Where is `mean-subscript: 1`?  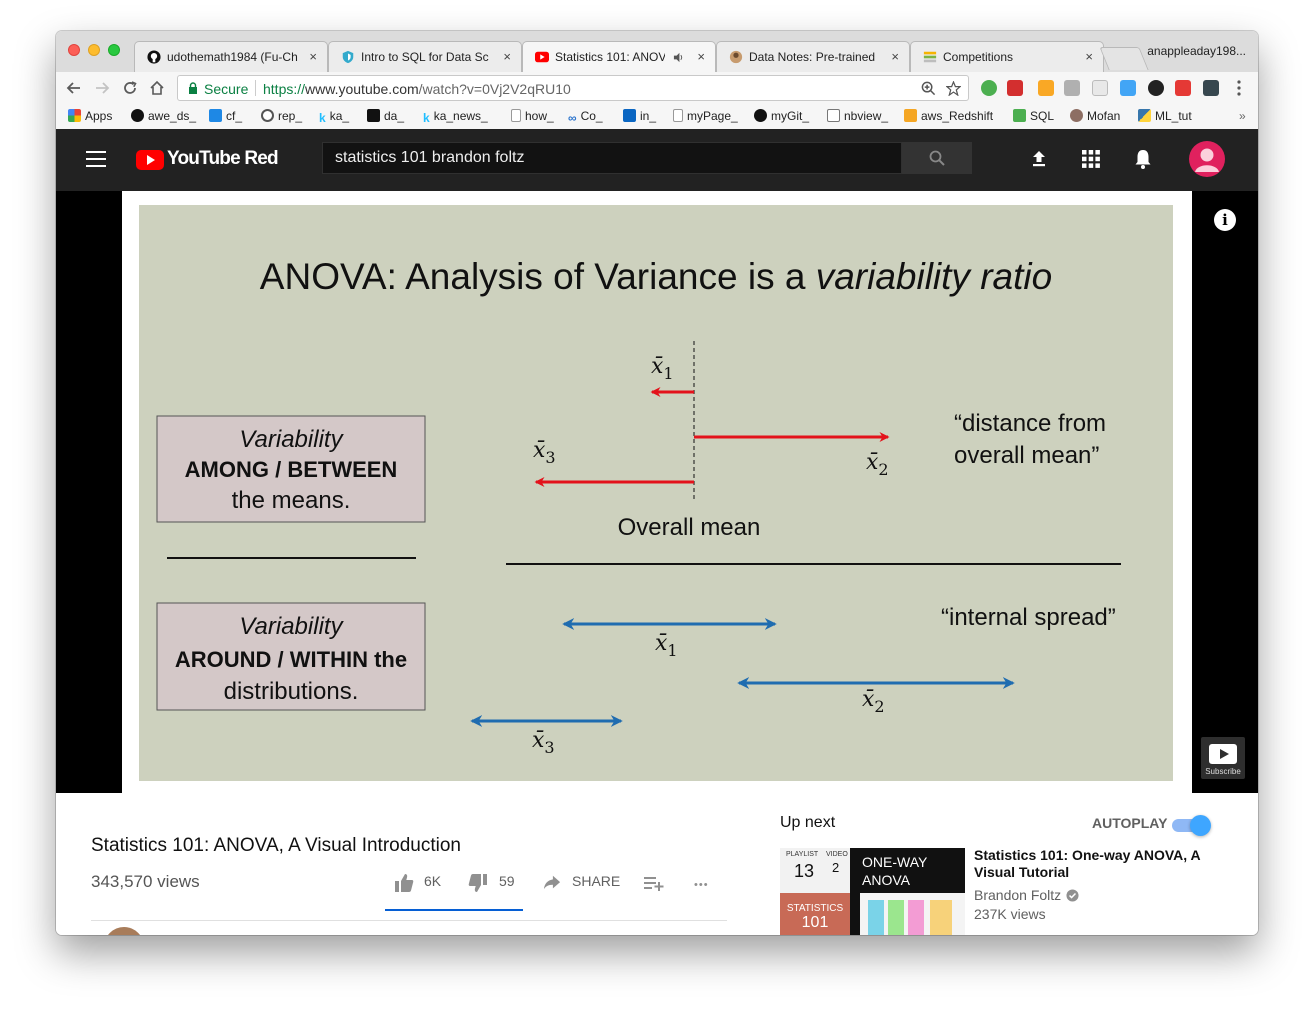
mean-subscript: 1 is located at coordinates (668, 373).